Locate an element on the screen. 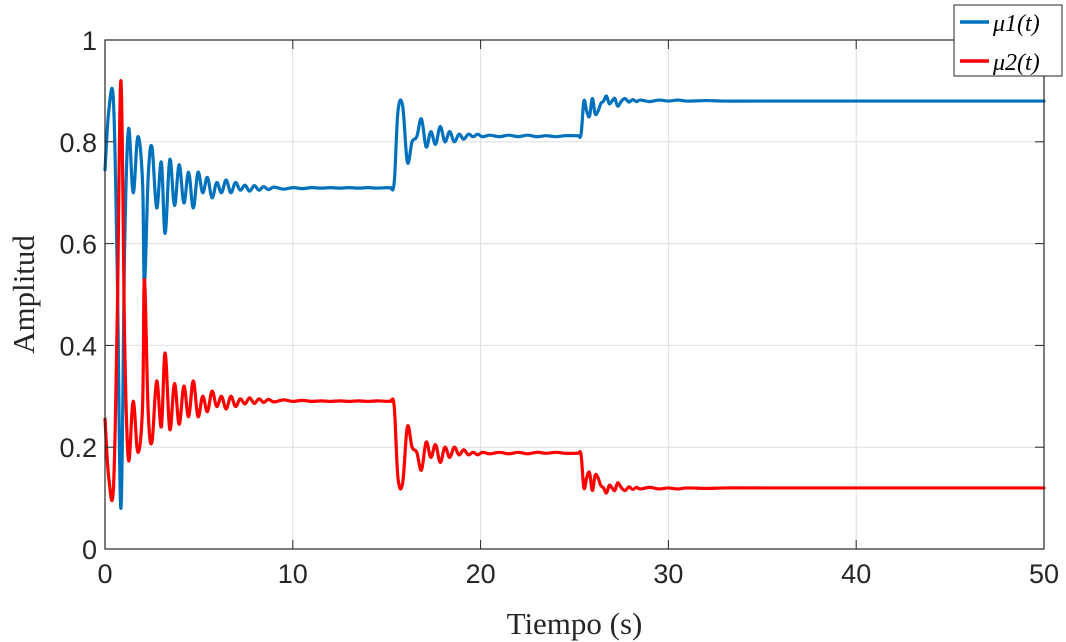 Image resolution: width=1066 pixels, height=642 pixels. y-tick-label: 1 is located at coordinates (89, 41).